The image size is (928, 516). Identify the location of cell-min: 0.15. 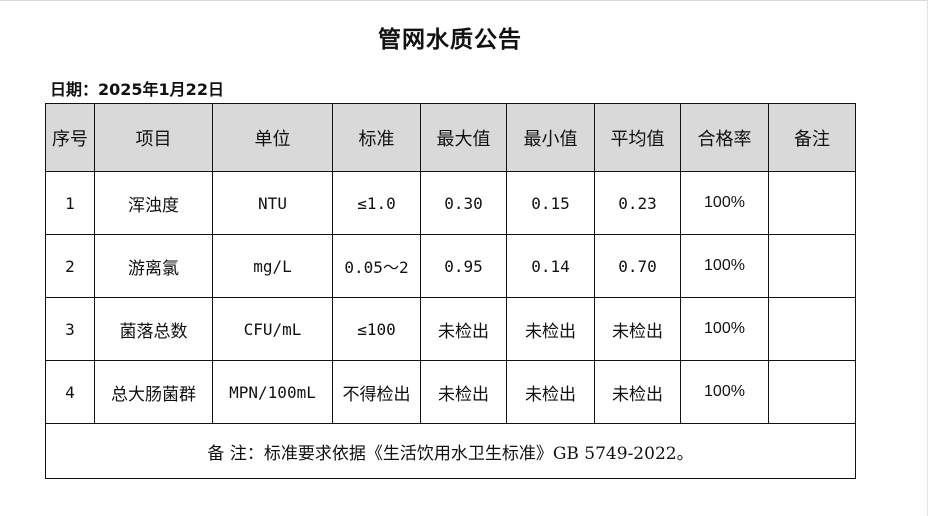
(550, 203).